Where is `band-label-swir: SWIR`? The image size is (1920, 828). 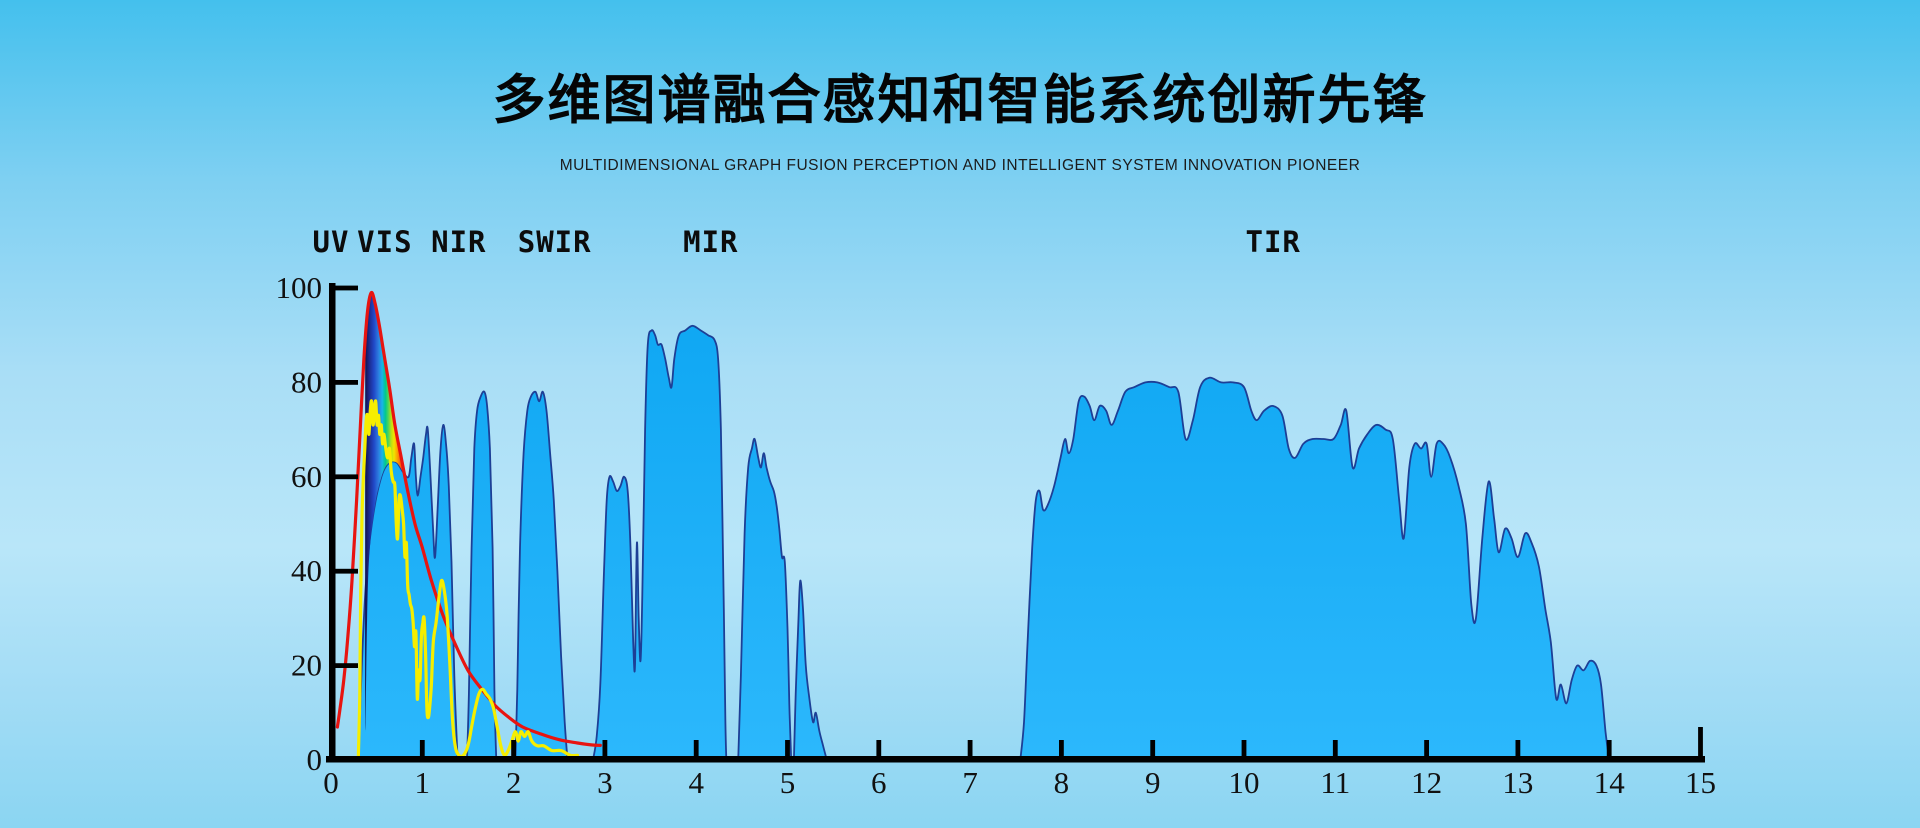
band-label-swir: SWIR is located at coordinates (555, 242).